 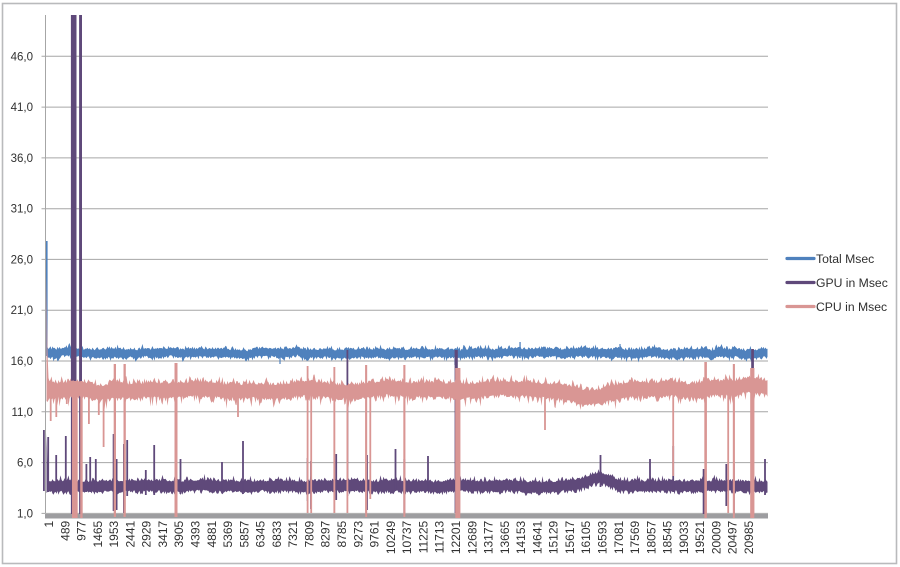 I want to click on svg-text: Total Msec, so click(x=845, y=259).